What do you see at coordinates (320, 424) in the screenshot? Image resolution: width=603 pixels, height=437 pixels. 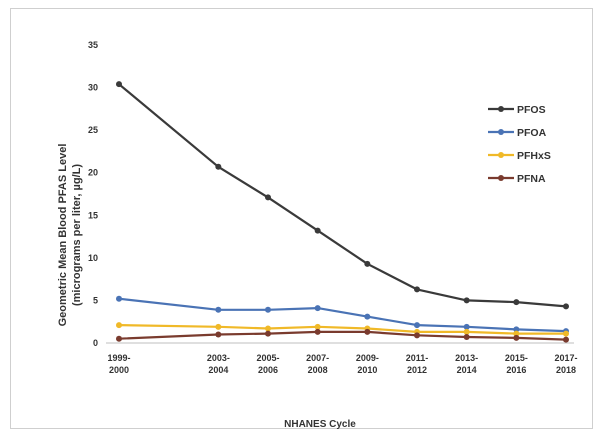 I see `x-axis-title: NHANES Cycle` at bounding box center [320, 424].